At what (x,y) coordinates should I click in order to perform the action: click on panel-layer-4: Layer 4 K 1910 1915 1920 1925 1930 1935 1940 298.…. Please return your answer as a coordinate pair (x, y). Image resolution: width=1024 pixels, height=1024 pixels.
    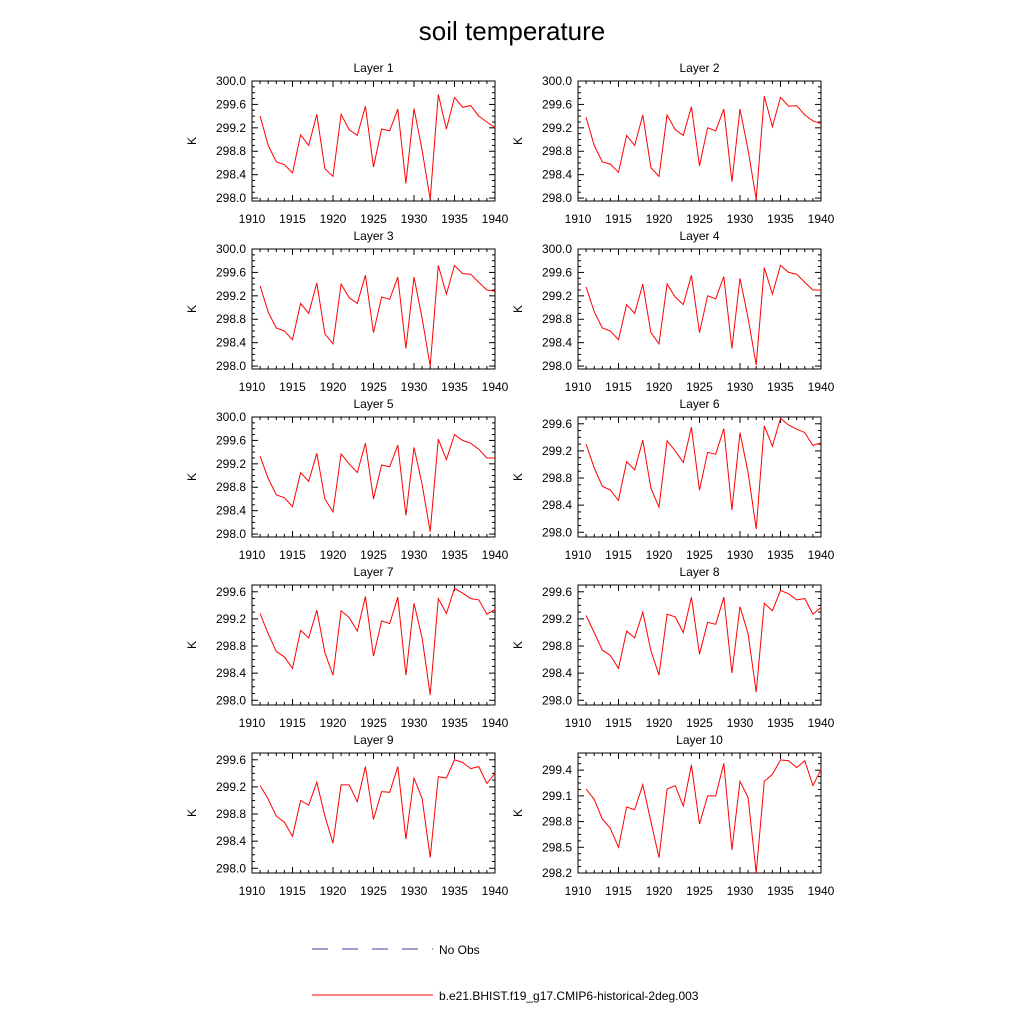
    Looking at the image, I should click on (673, 311).